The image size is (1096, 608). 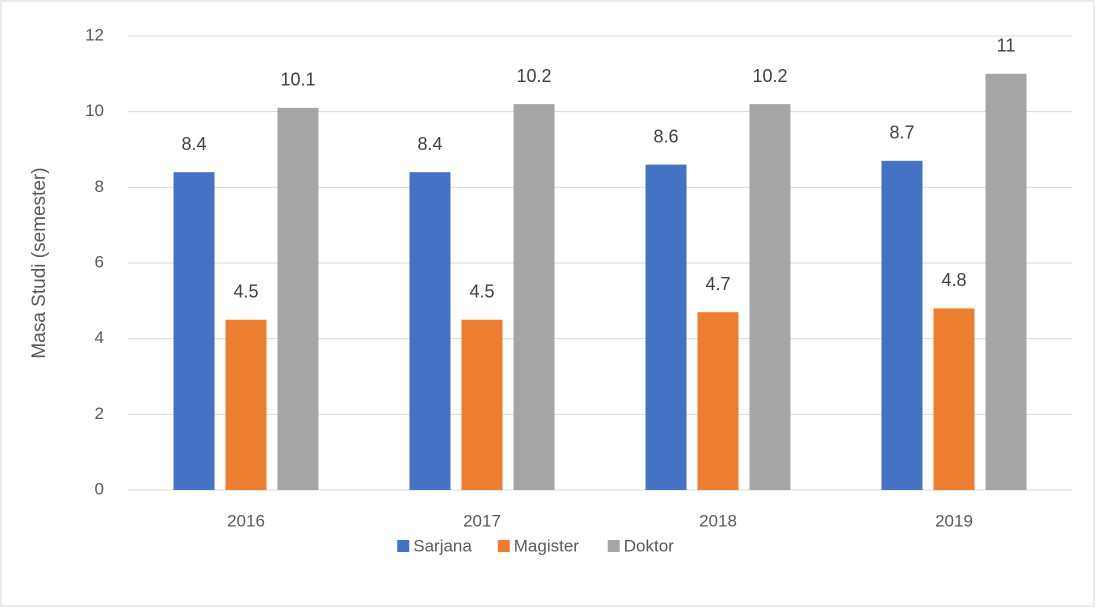 What do you see at coordinates (99, 186) in the screenshot?
I see `y-tick-label: 8` at bounding box center [99, 186].